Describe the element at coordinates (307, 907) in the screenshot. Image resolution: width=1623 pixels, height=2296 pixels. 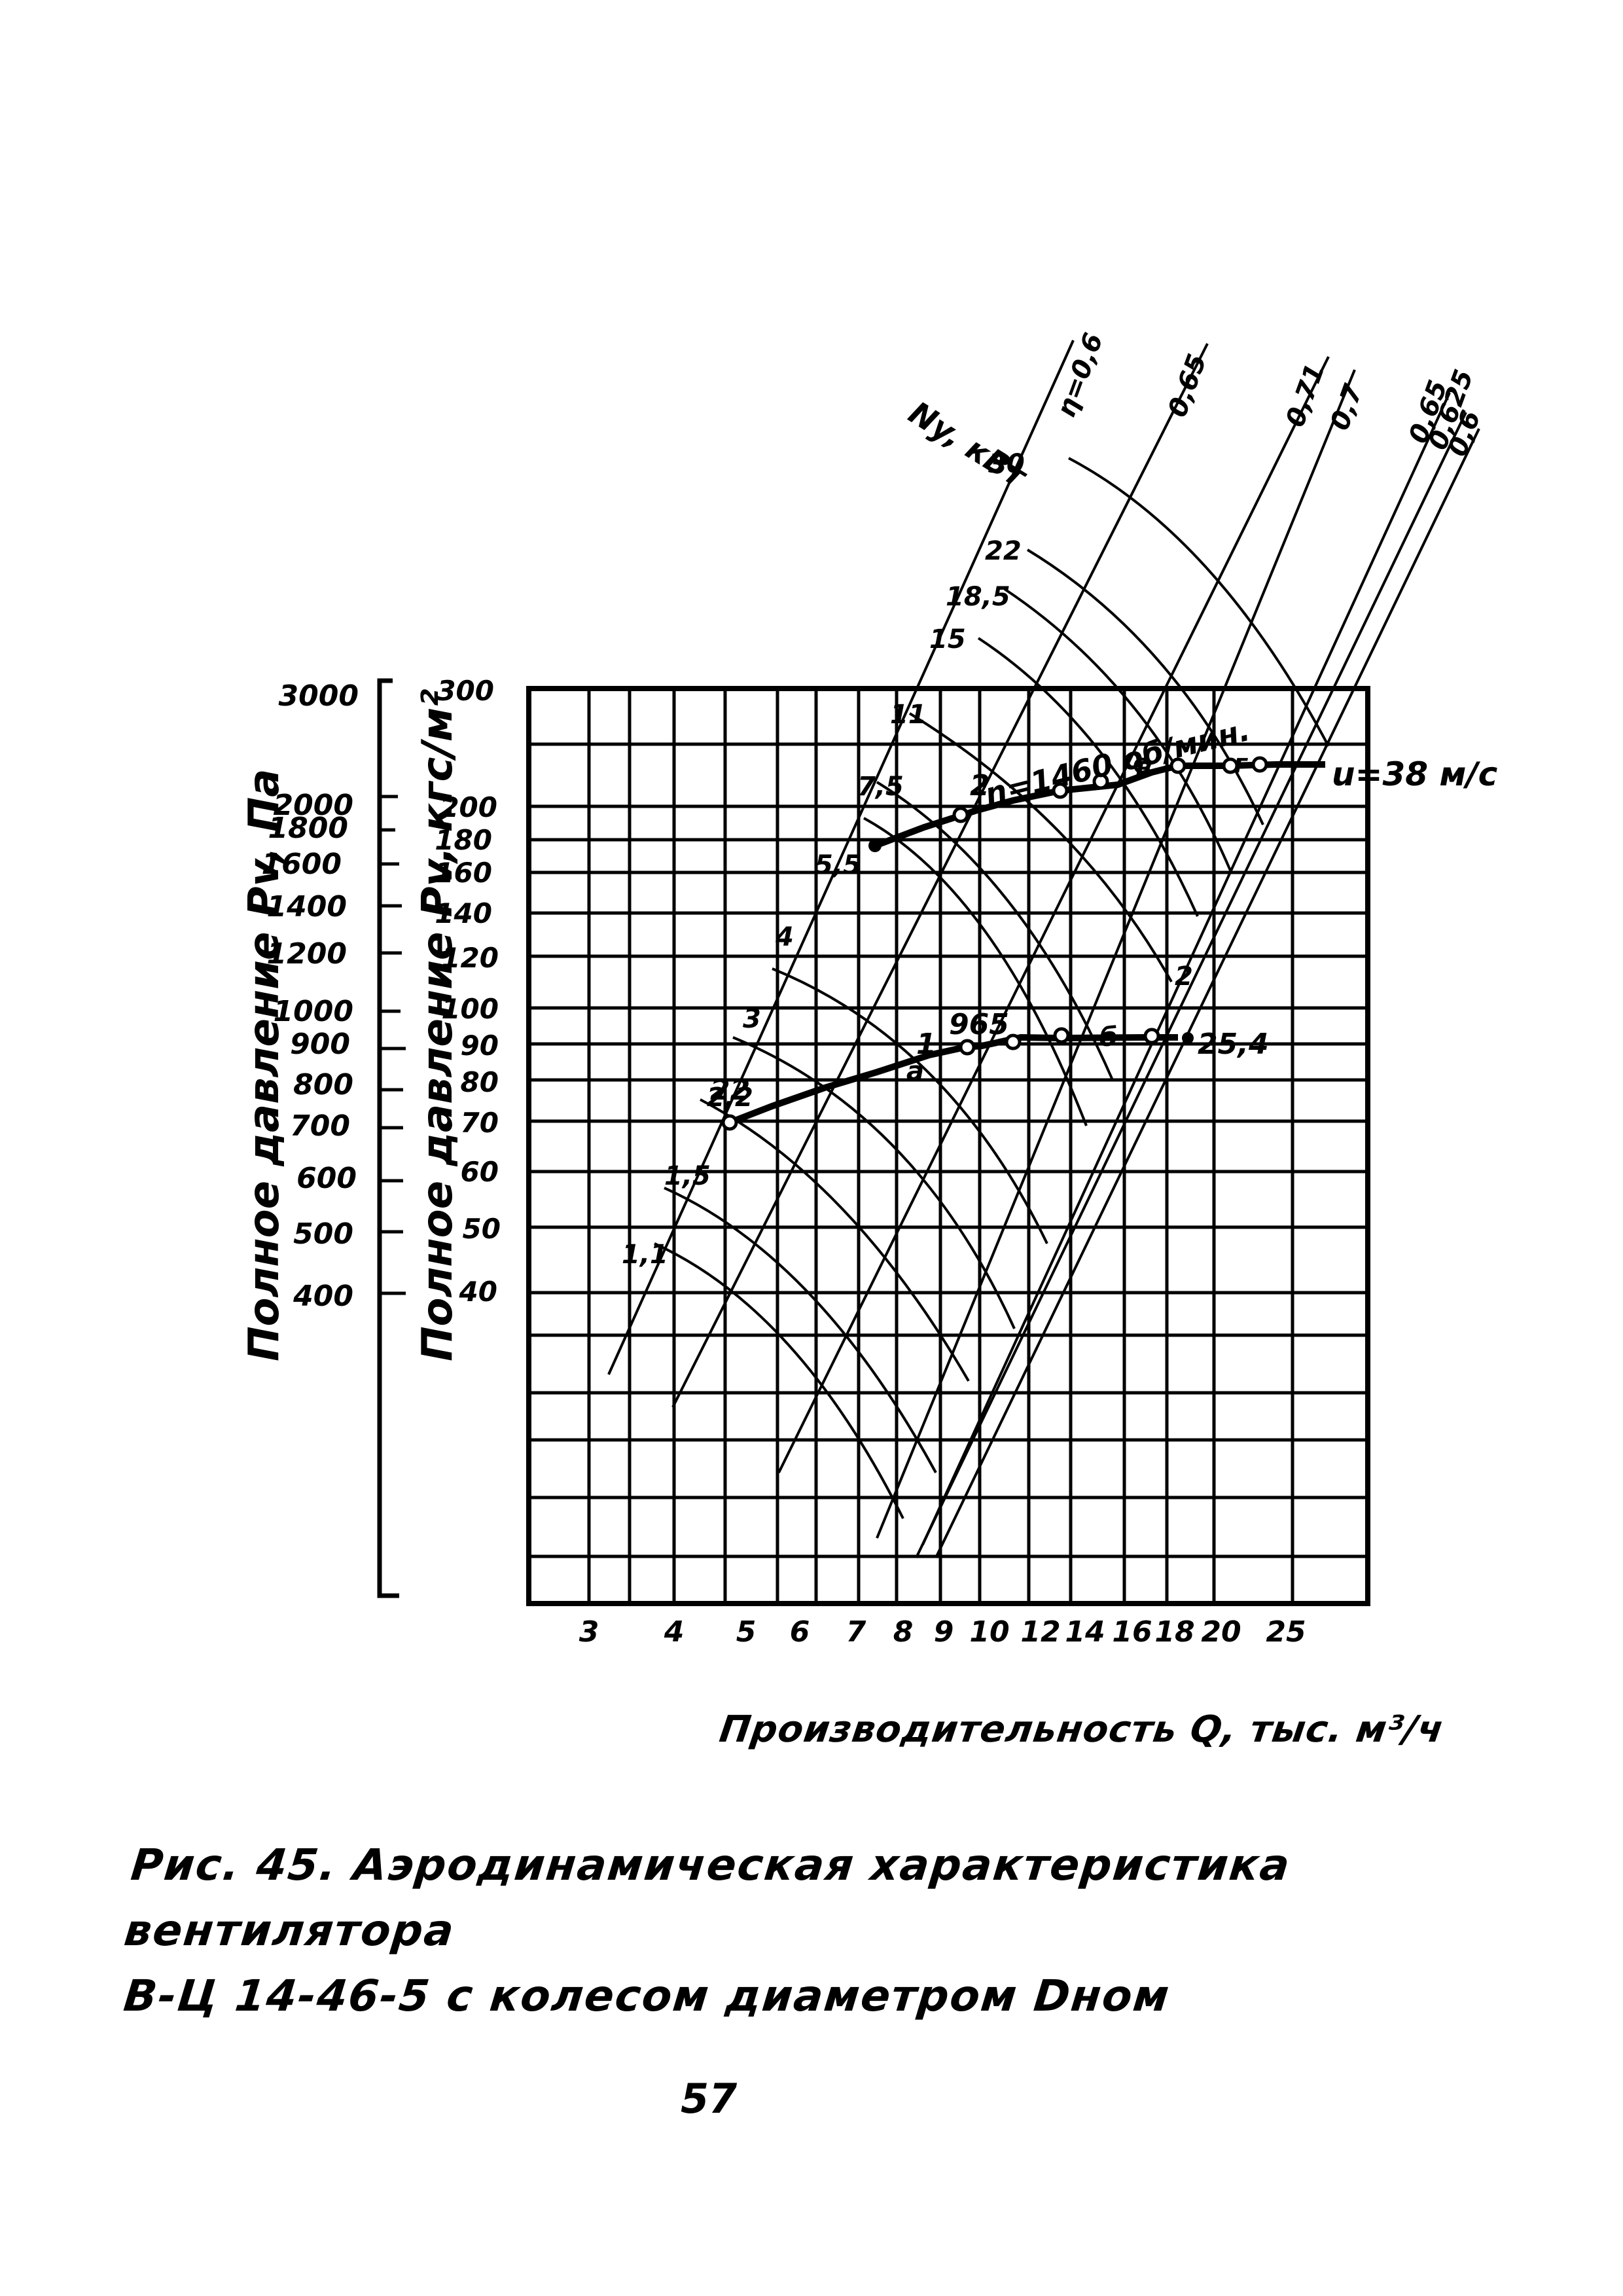
I see `svg-text: 1400` at that location.